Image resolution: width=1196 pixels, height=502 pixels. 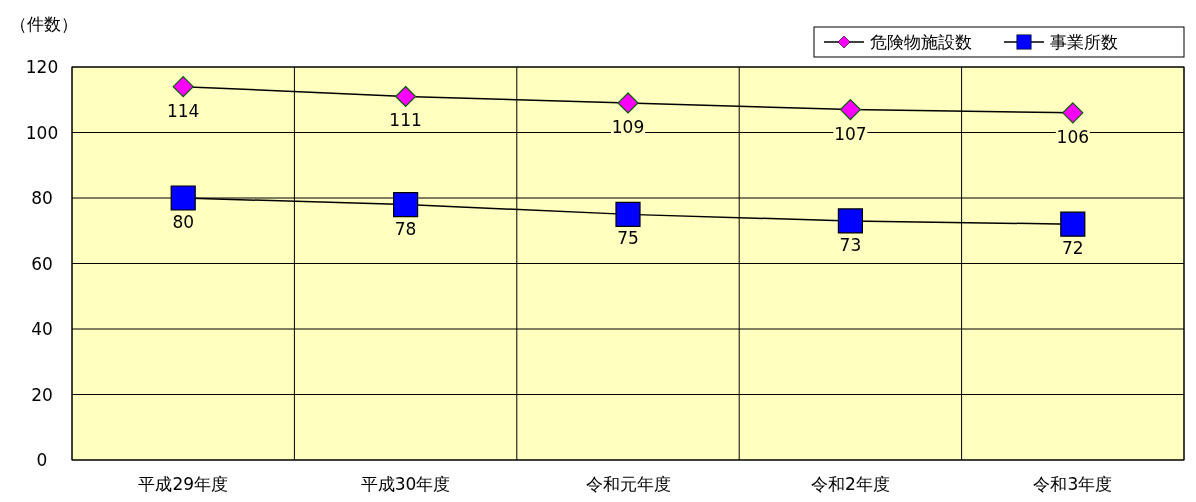 I want to click on data-label: 78, so click(x=405, y=228).